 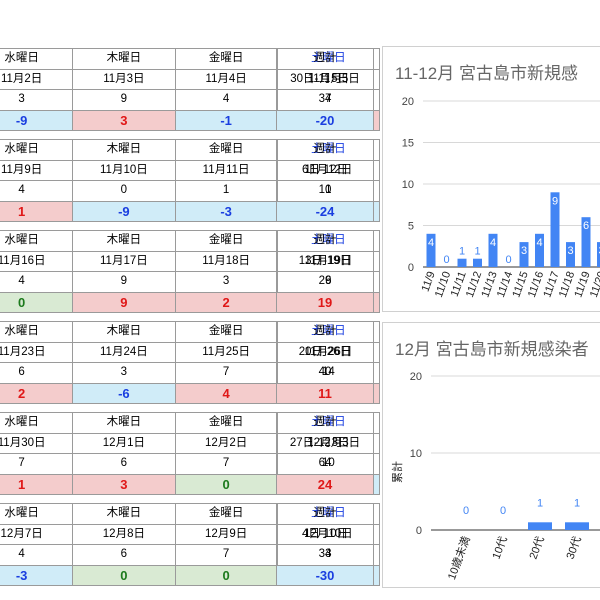 I want to click on weekly-total-table: 週計 6日-12日 10 -24, so click(x=325, y=180).